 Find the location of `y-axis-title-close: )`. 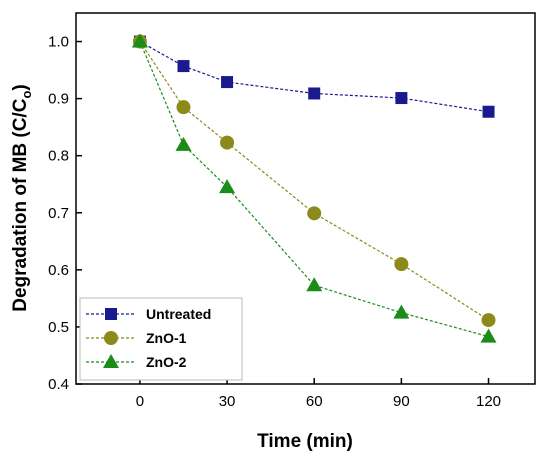

y-axis-title-close: ) is located at coordinates (20, 87).